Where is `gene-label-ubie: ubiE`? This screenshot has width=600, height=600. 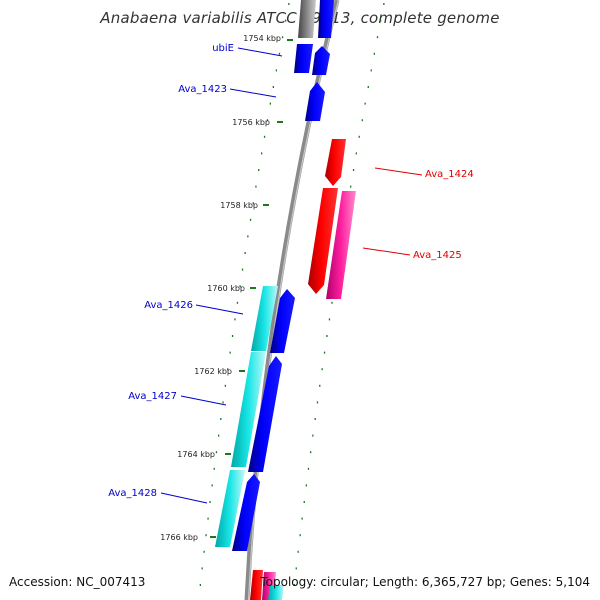
gene-label-ubie: ubiE is located at coordinates (223, 48).